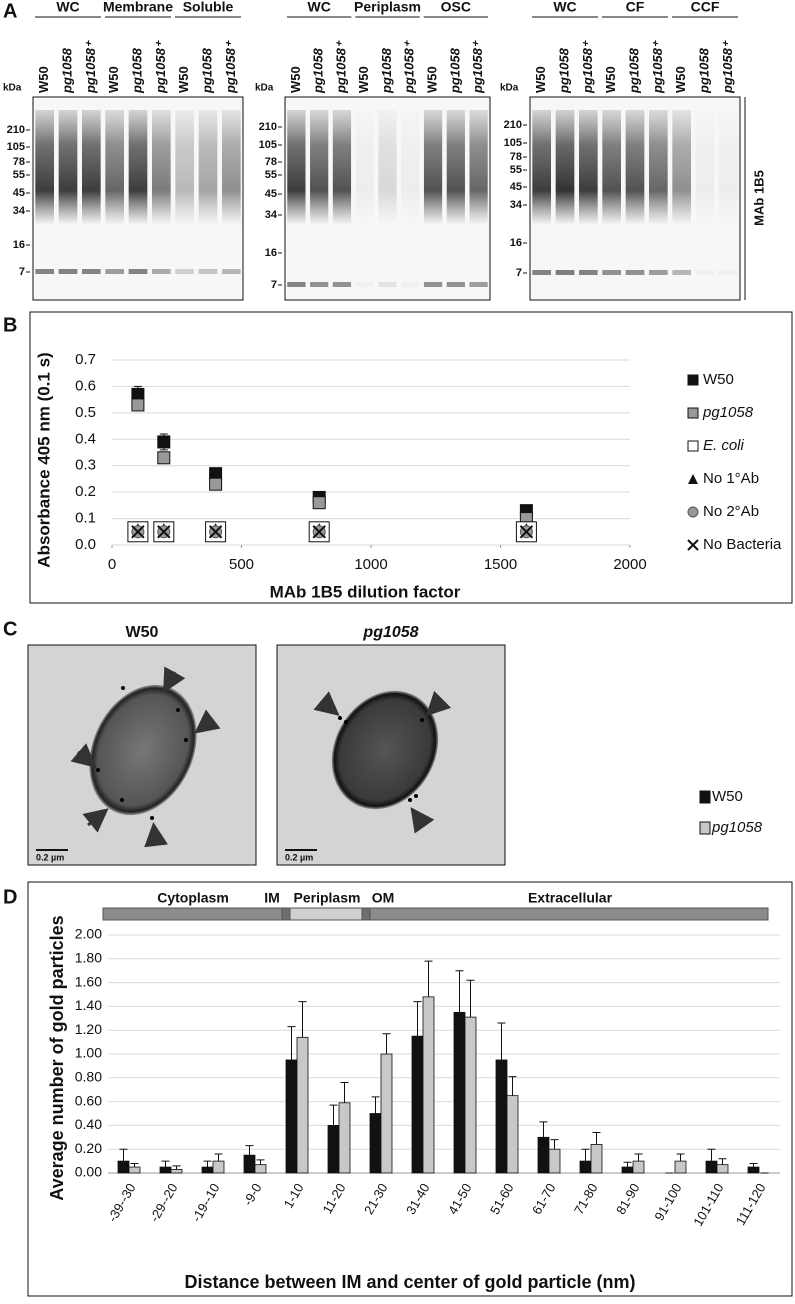 The image size is (795, 1304). What do you see at coordinates (629, 564) in the screenshot?
I see `x-tick-label: 2000` at bounding box center [629, 564].